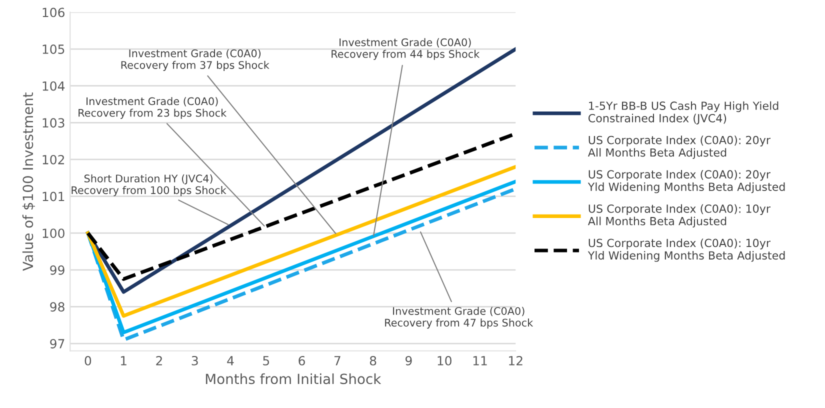 The image size is (825, 408). I want to click on legend-label: 1-5Yr BB-B US Cash Pay High Yield Constrained Index (JVC4), so click(683, 112).